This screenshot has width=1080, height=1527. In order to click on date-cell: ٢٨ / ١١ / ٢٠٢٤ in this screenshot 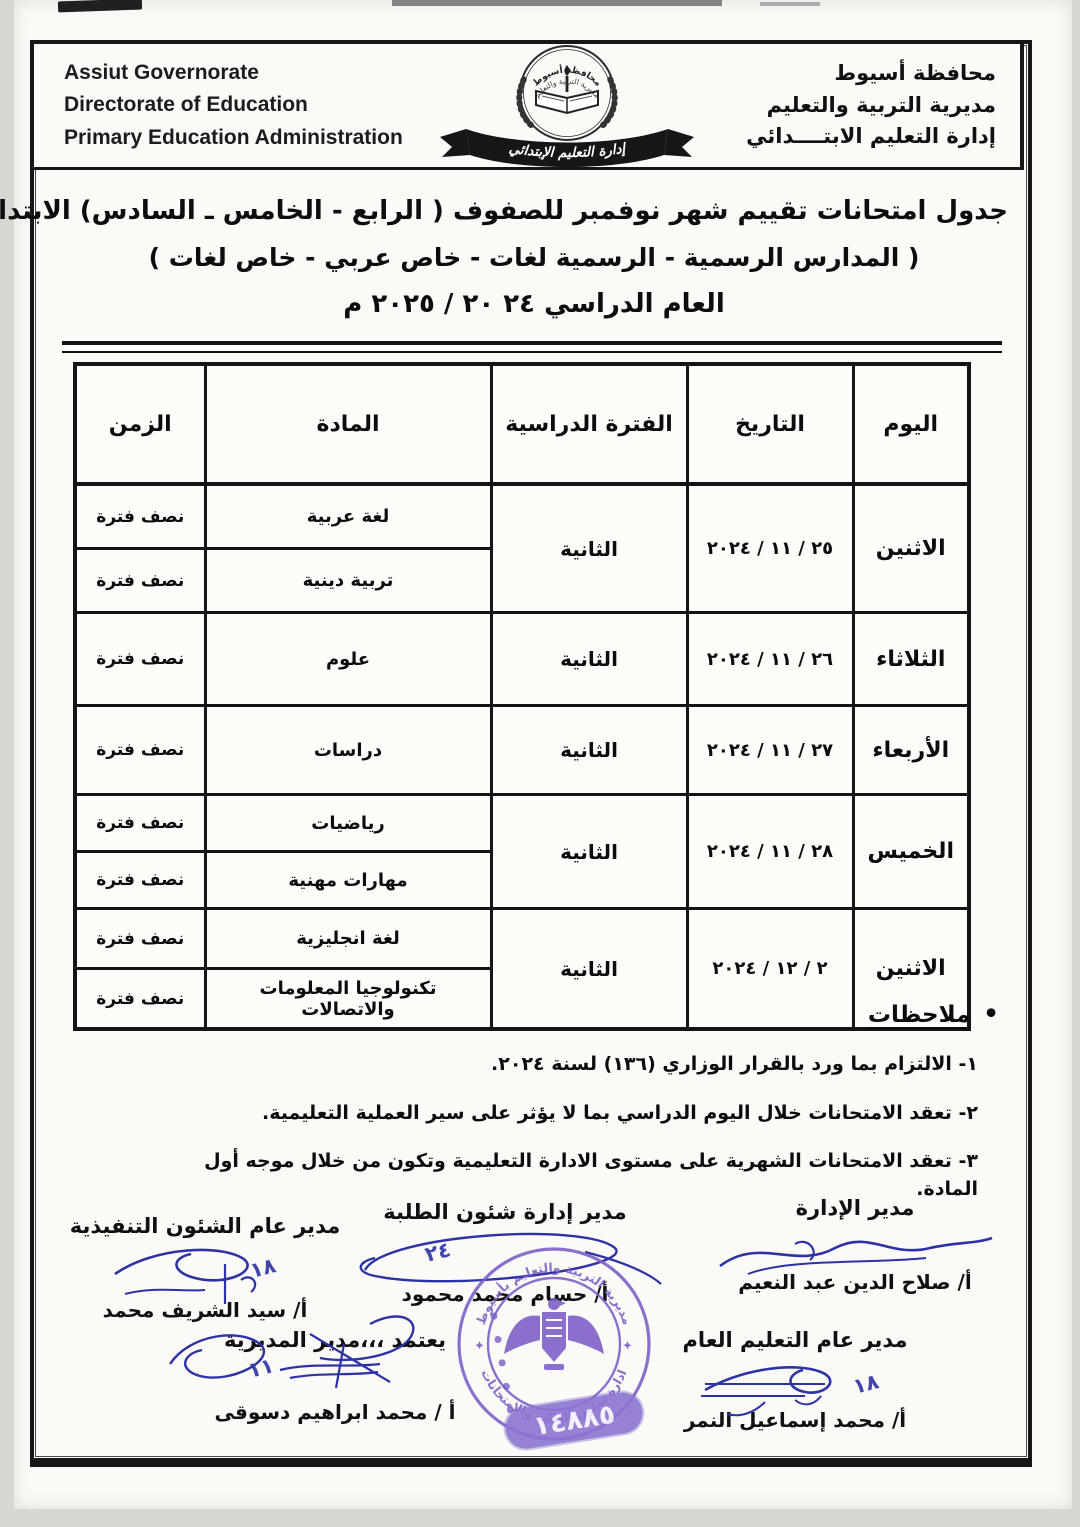, I will do `click(770, 851)`.